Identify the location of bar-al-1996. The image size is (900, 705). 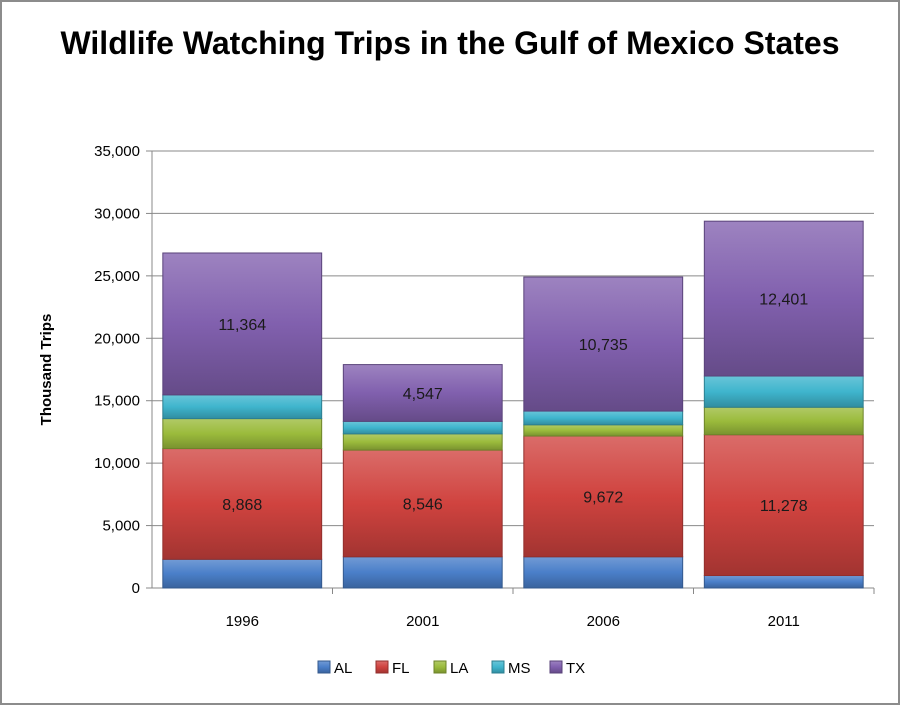
(242, 573).